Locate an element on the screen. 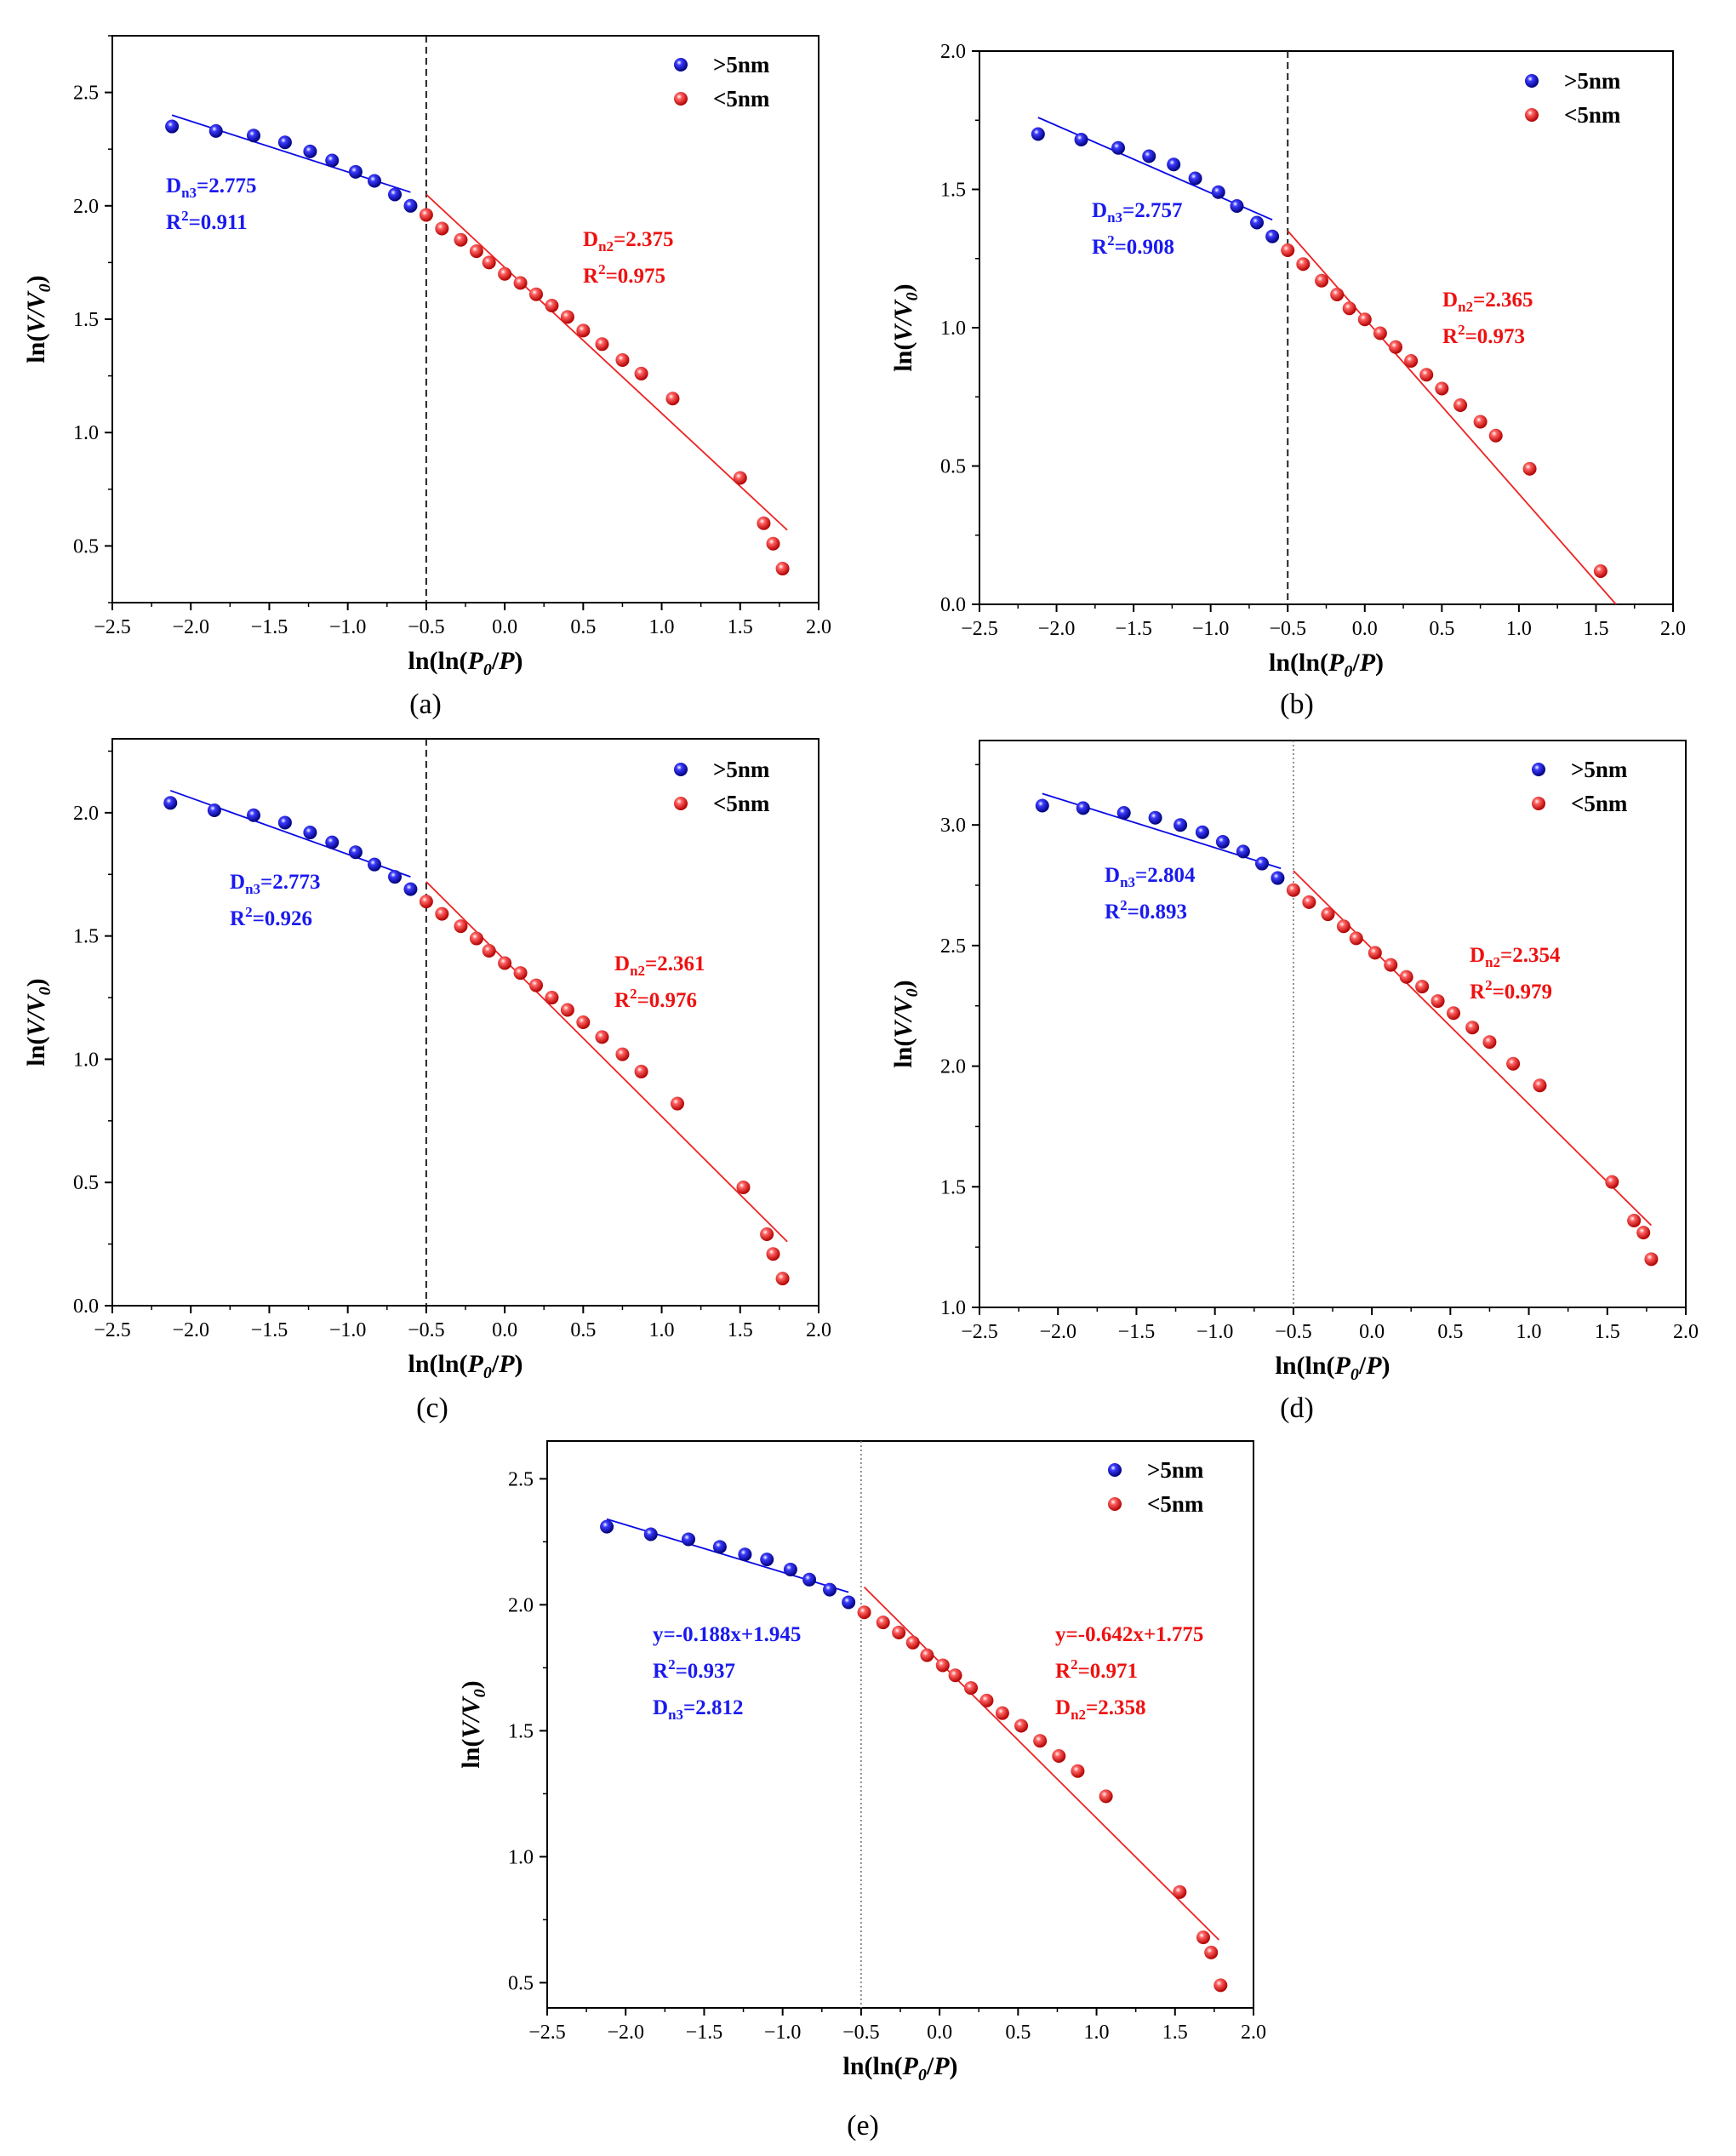 This screenshot has height=2156, width=1736. x-tick-label: 2.0 is located at coordinates (1673, 629).